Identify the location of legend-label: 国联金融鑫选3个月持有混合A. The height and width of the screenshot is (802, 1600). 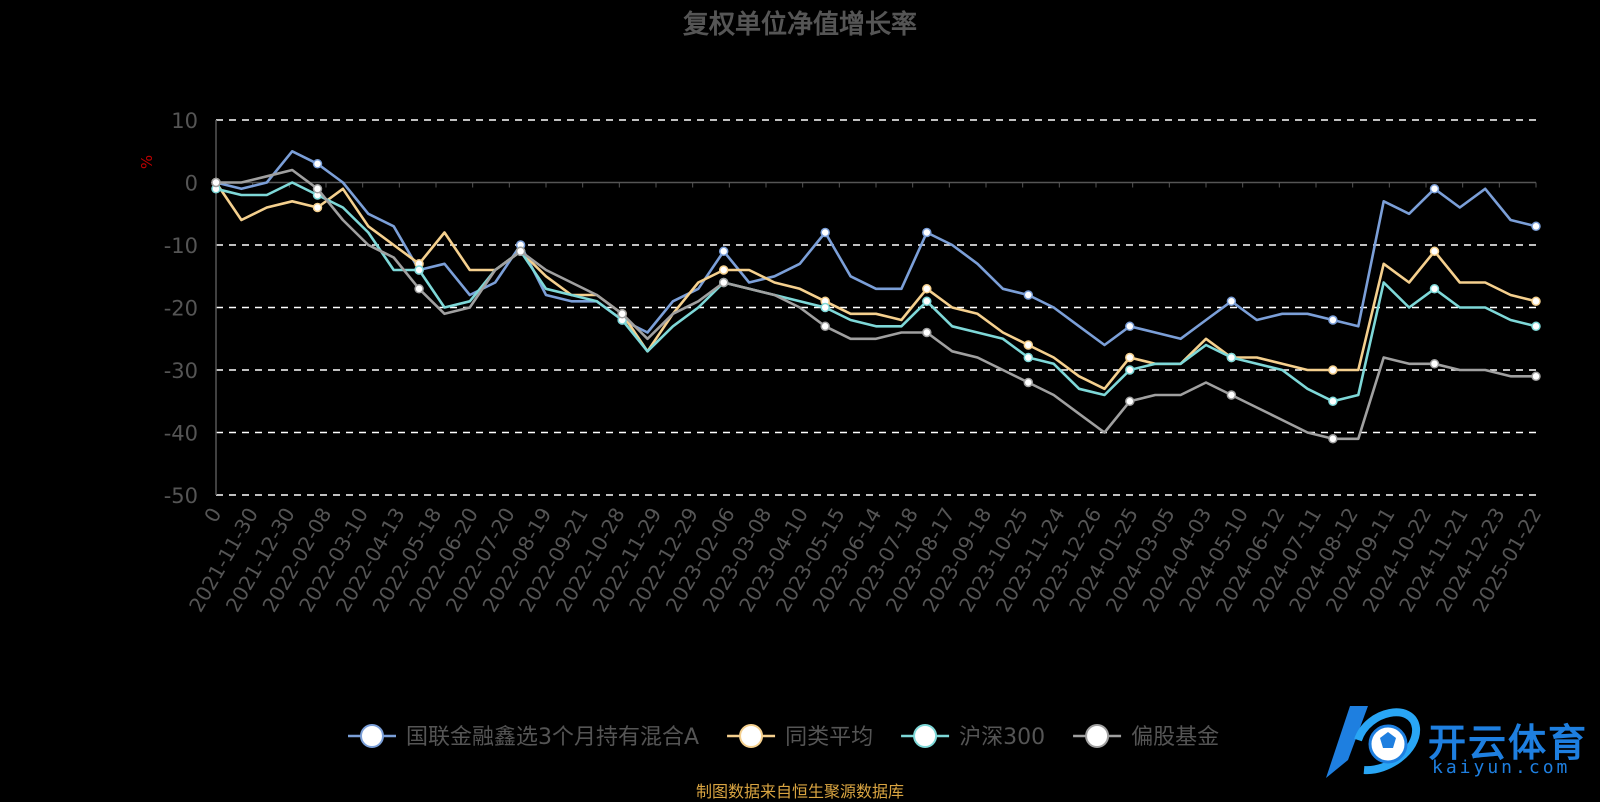
(552, 737).